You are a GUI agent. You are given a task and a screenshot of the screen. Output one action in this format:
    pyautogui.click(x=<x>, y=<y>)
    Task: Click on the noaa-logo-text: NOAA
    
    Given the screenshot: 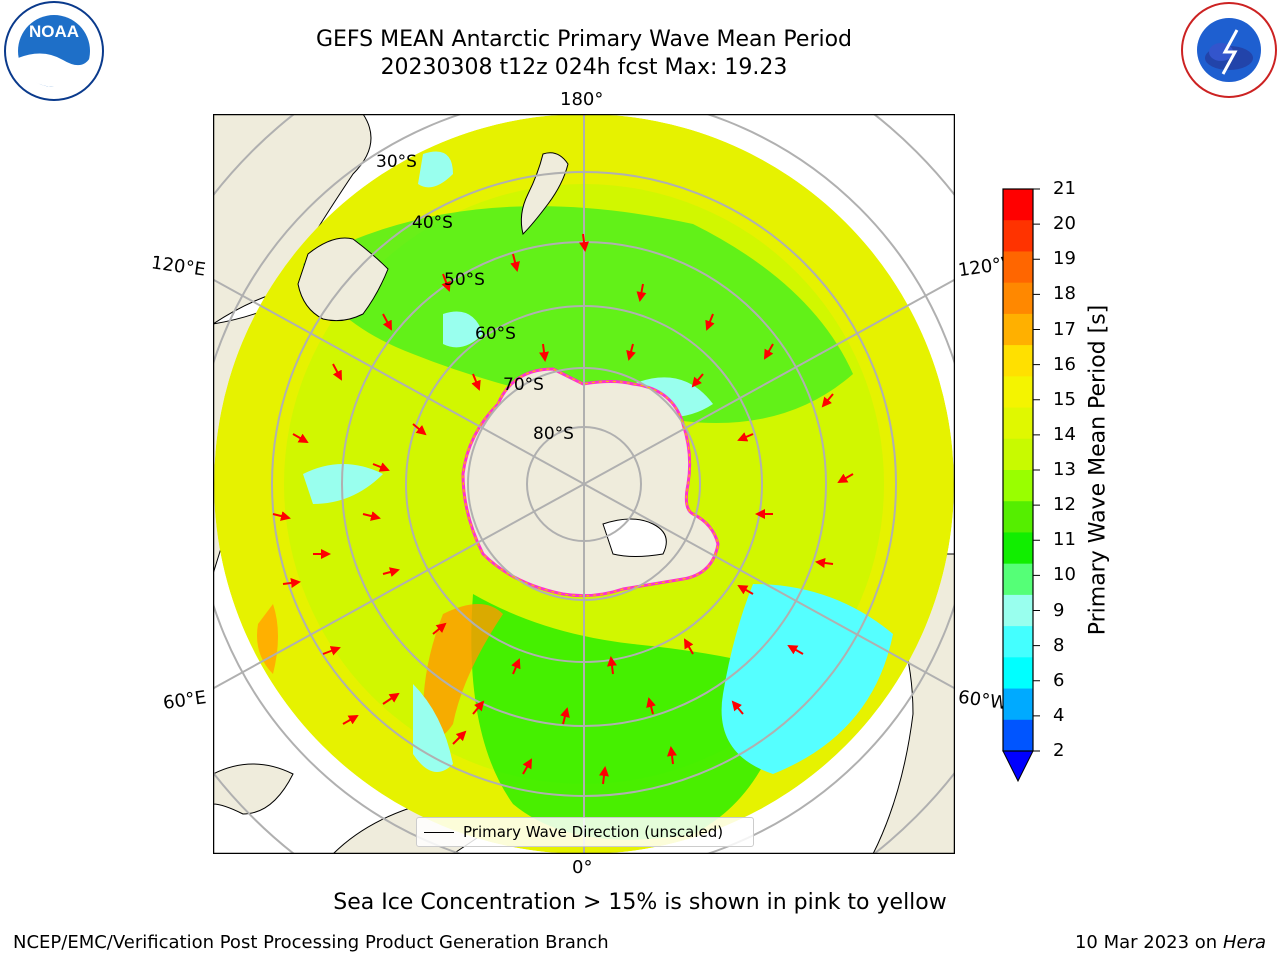 What is the action you would take?
    pyautogui.click(x=54, y=31)
    